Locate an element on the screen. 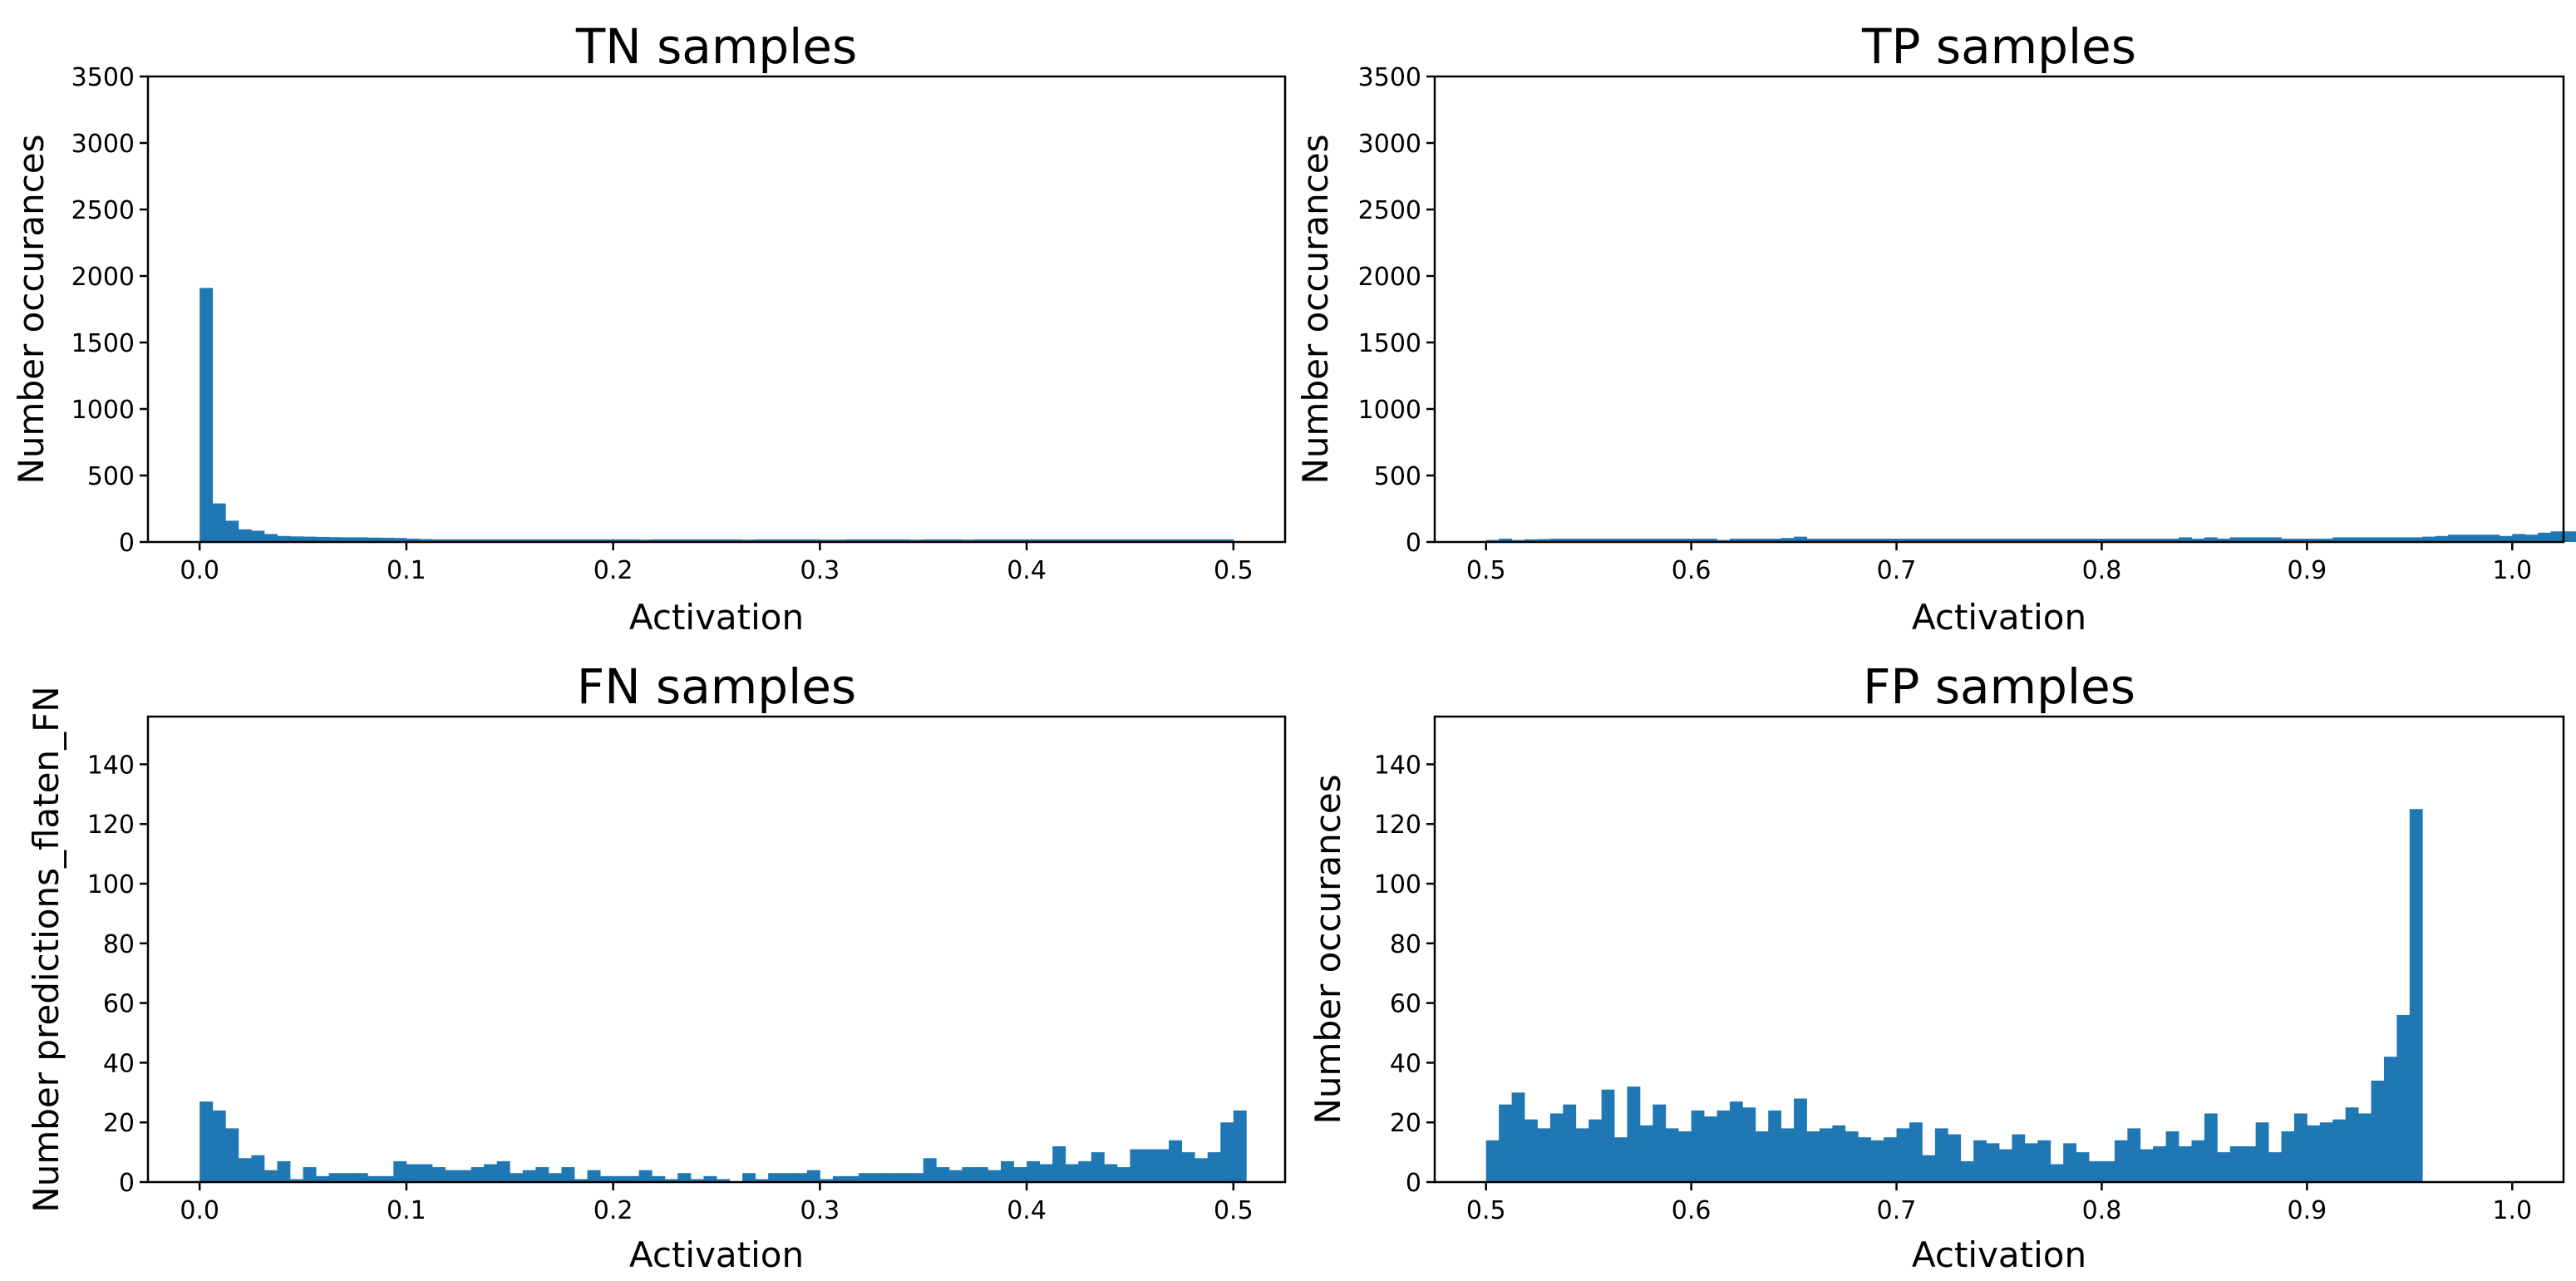 The width and height of the screenshot is (2576, 1281). y-tick-label: 80 is located at coordinates (1405, 944).